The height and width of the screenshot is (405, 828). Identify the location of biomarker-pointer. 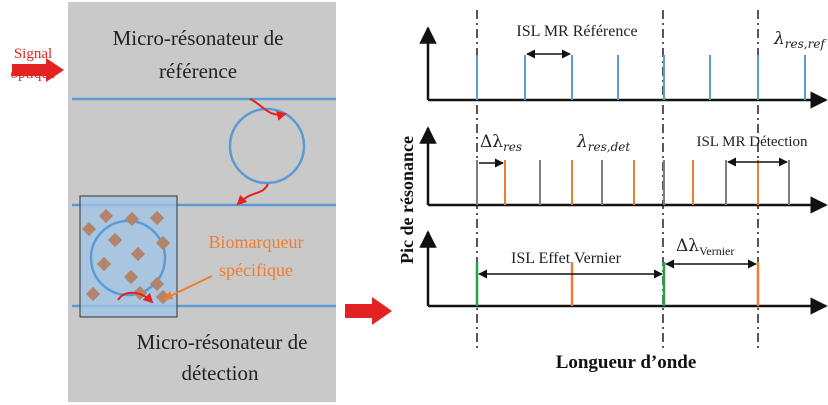
(189, 287).